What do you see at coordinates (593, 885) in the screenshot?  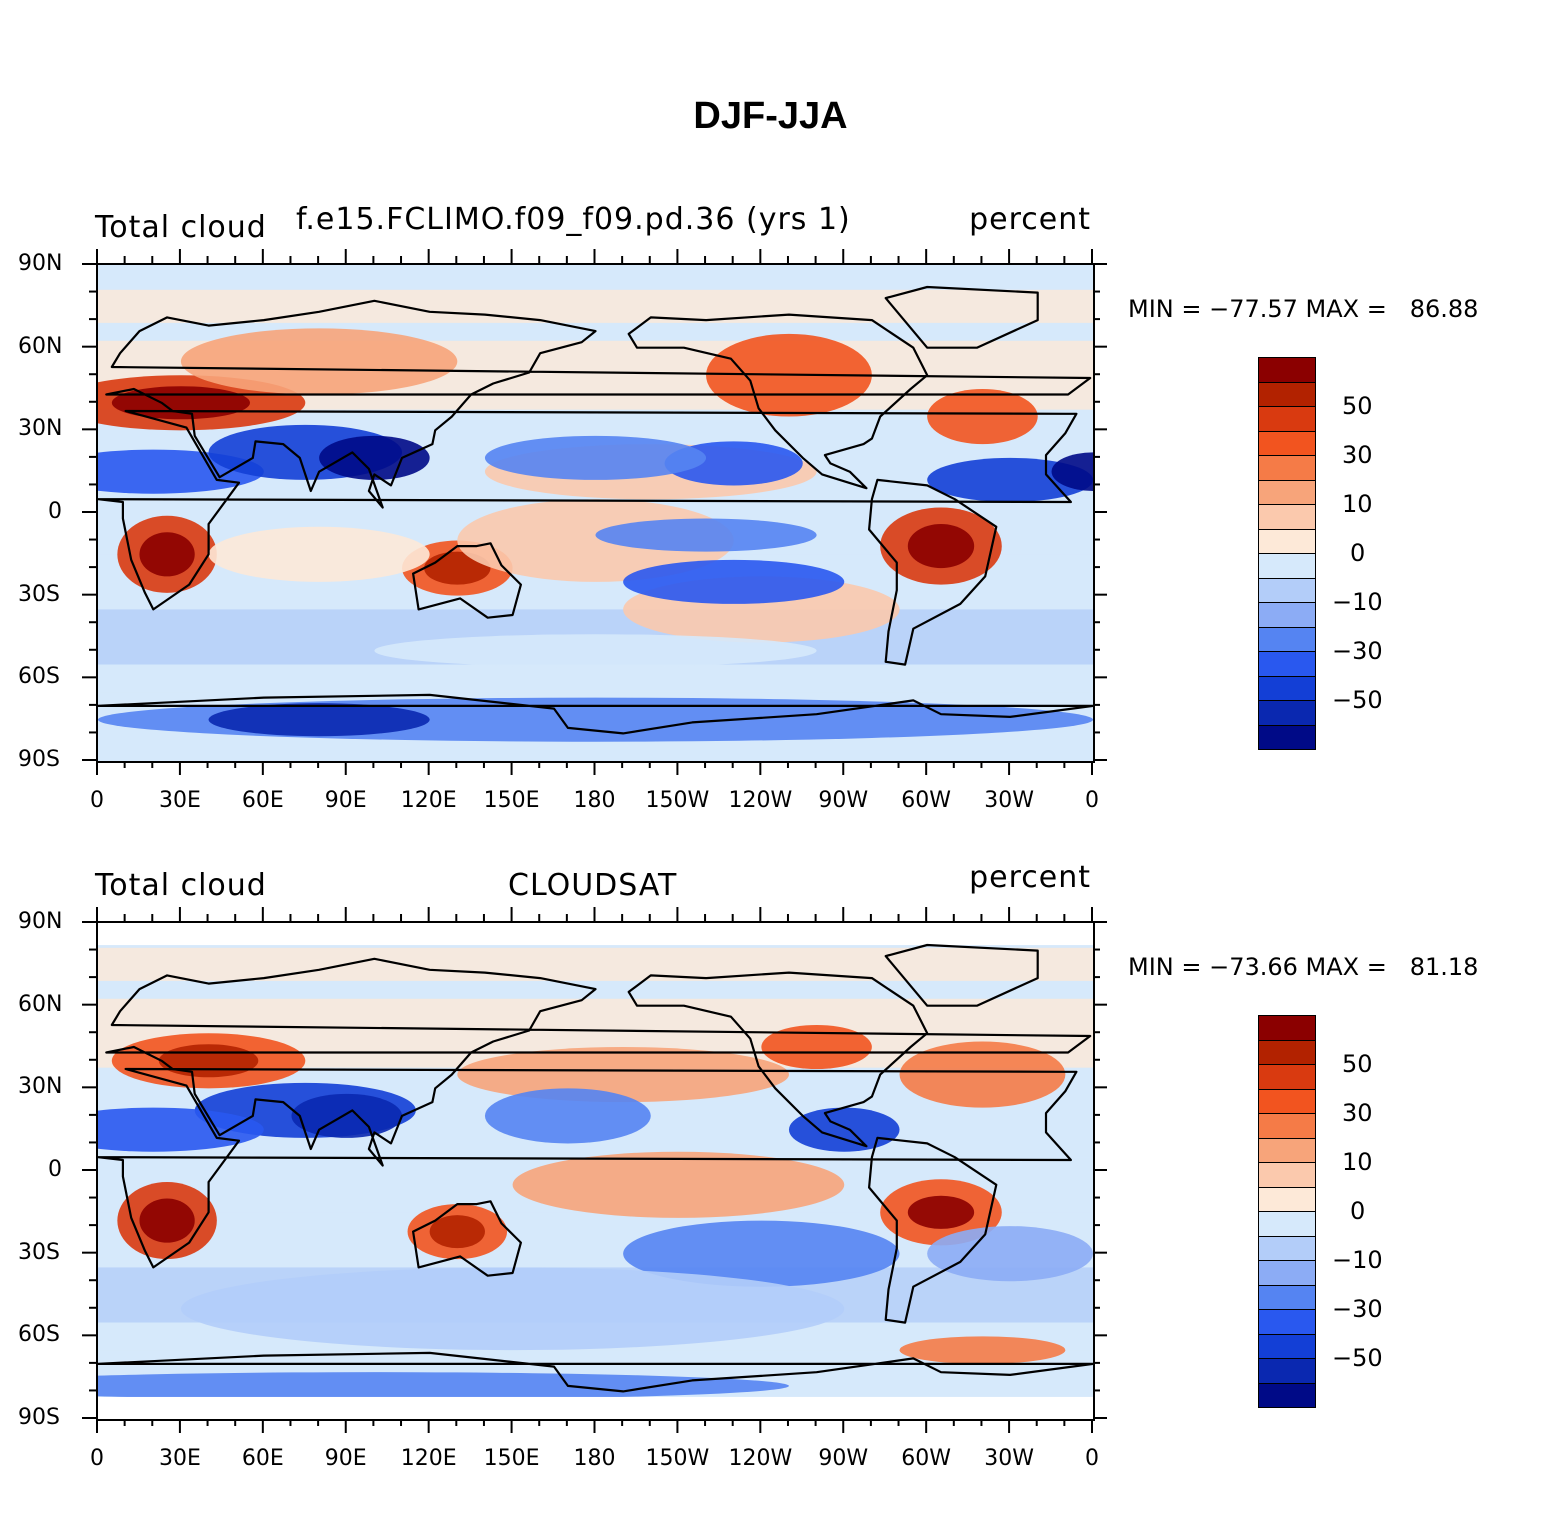 I see `case-label: CLOUDSAT` at bounding box center [593, 885].